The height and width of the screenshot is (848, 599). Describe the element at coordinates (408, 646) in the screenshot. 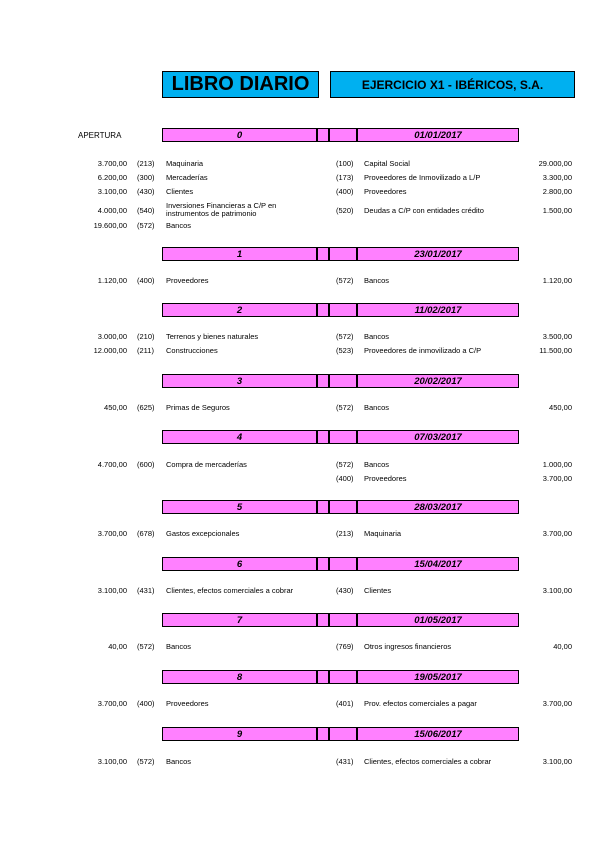

I see `credit-account-name: Otros ingresos financieros` at that location.